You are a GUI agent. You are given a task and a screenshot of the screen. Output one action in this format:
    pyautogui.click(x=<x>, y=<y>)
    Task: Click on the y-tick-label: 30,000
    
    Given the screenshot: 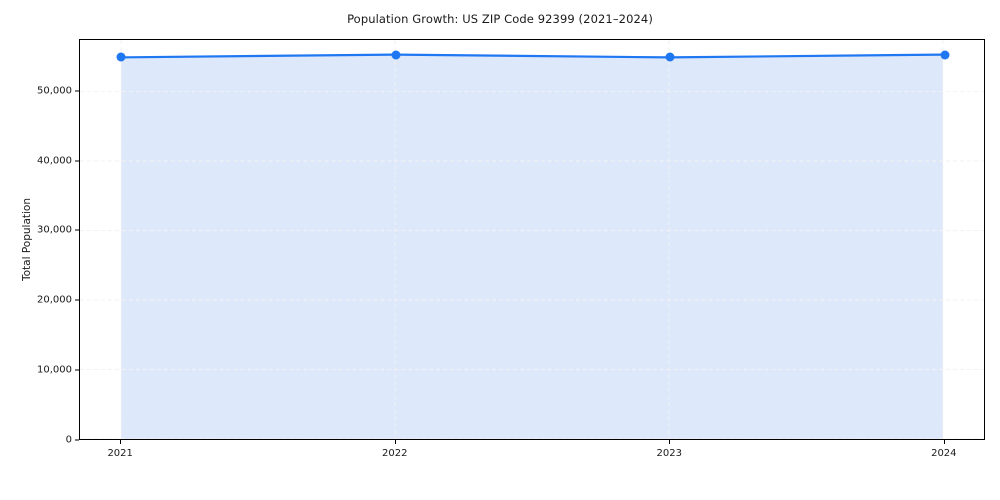 What is the action you would take?
    pyautogui.click(x=54, y=230)
    